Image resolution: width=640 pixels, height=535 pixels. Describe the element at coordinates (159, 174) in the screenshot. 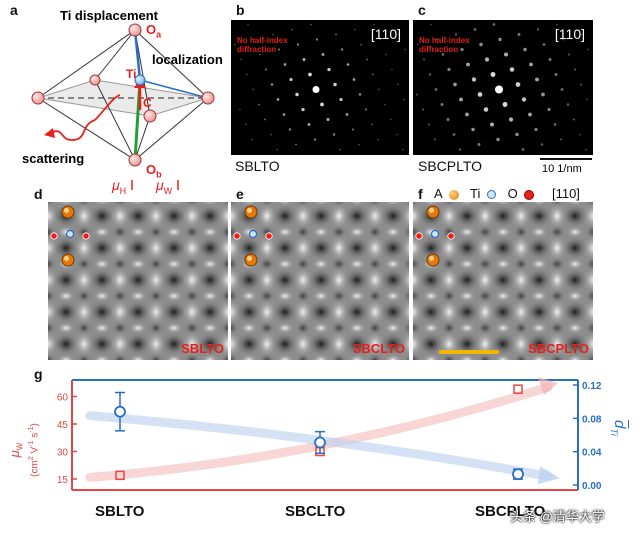

I see `label-ob-sub: b` at that location.